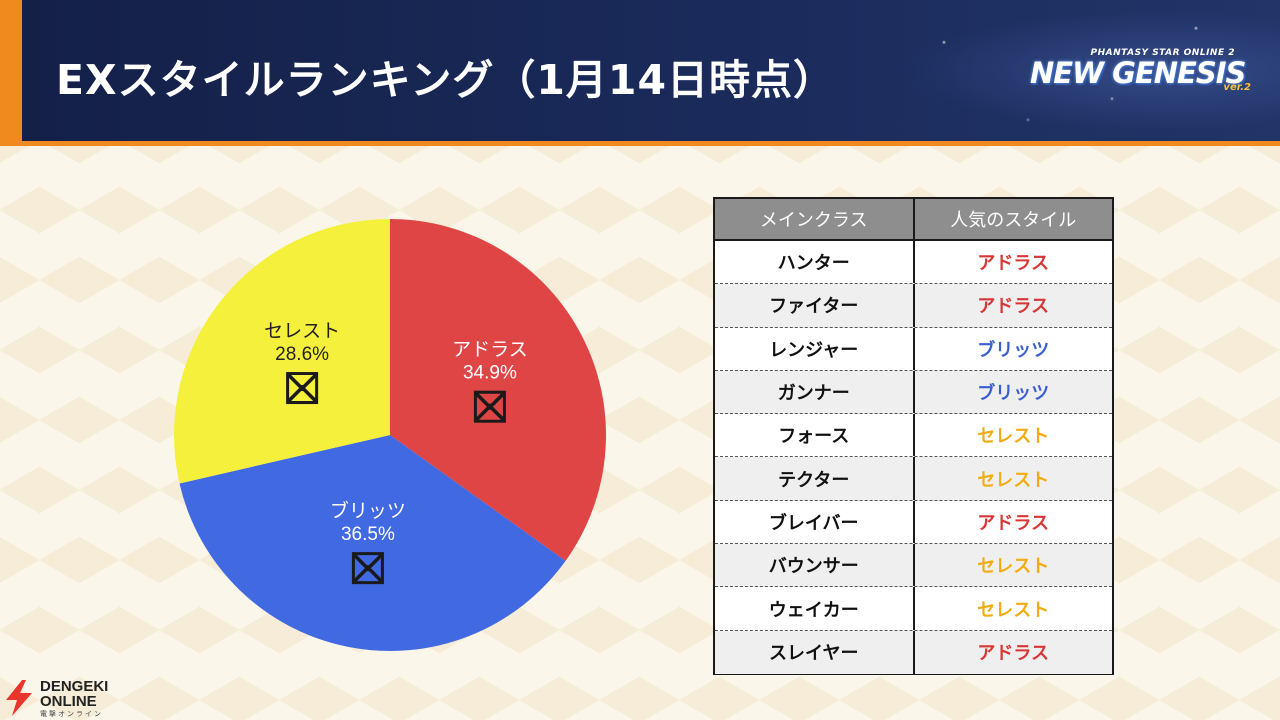 The width and height of the screenshot is (1280, 720). What do you see at coordinates (490, 350) in the screenshot?
I see `slice-name-label: アドラス` at bounding box center [490, 350].